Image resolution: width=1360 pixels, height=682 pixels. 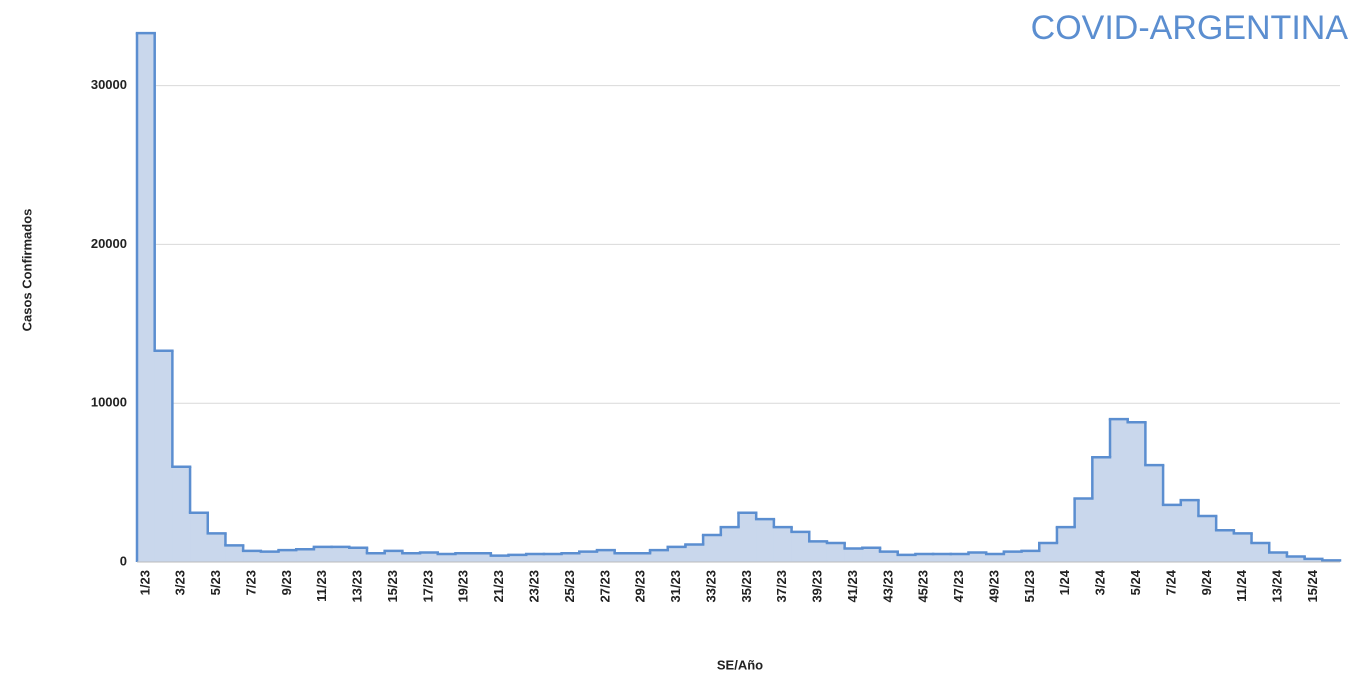 I want to click on x-tick-label: 7/23, so click(x=250, y=582).